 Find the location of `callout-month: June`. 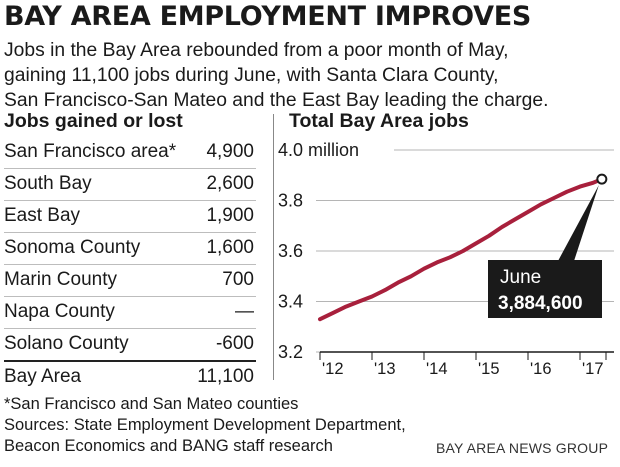

callout-month: June is located at coordinates (520, 277).